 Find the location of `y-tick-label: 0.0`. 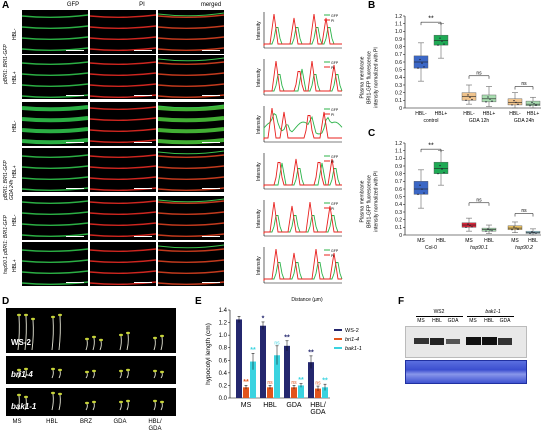

y-tick-label: 0.0 is located at coordinates (223, 399).